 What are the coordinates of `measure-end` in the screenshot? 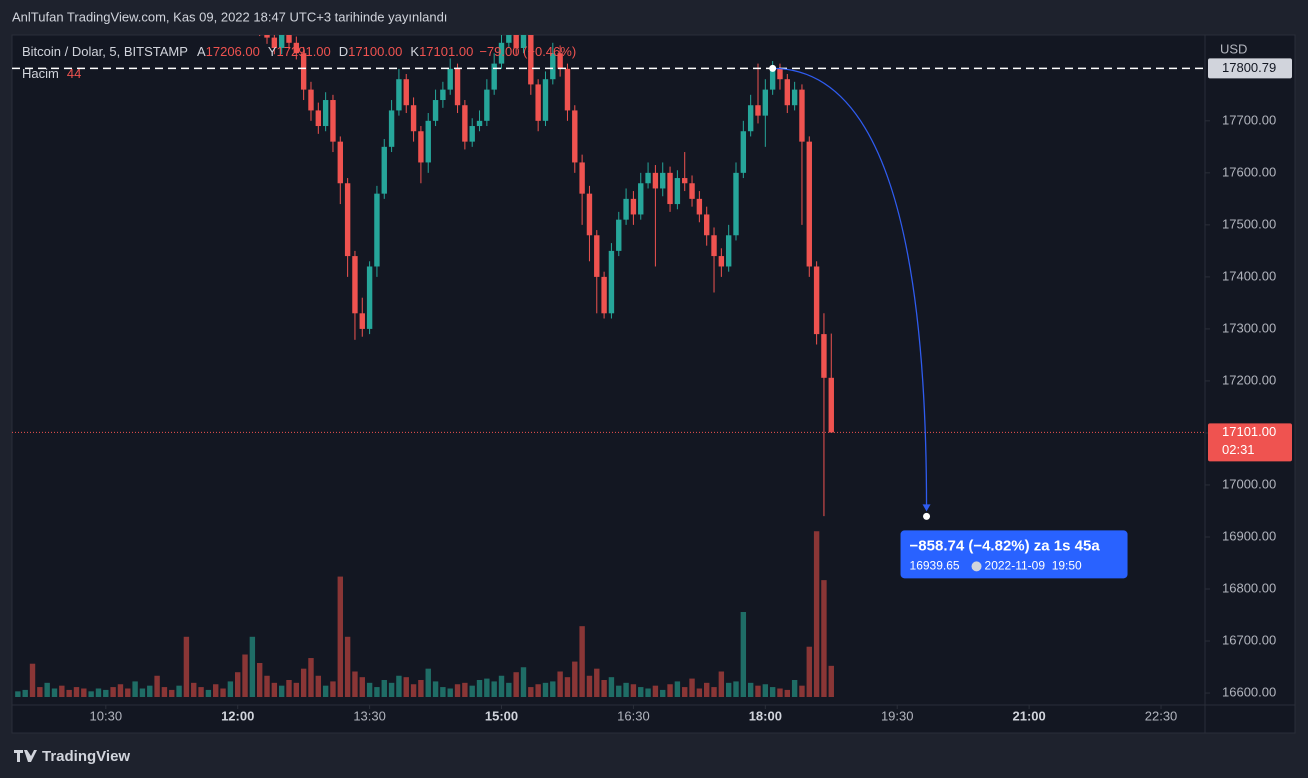 It's located at (927, 516).